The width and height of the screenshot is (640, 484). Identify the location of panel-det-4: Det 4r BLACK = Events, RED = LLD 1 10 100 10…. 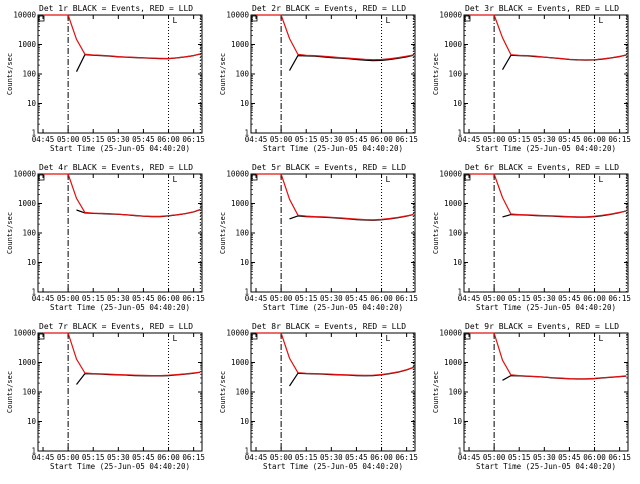
(105, 237).